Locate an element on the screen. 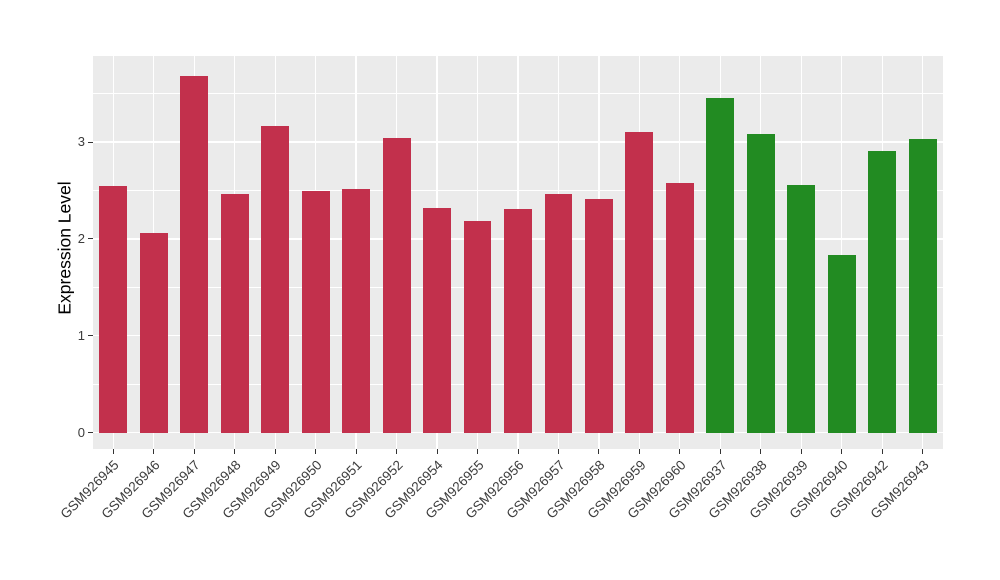  bar-GSM926948 is located at coordinates (234, 313).